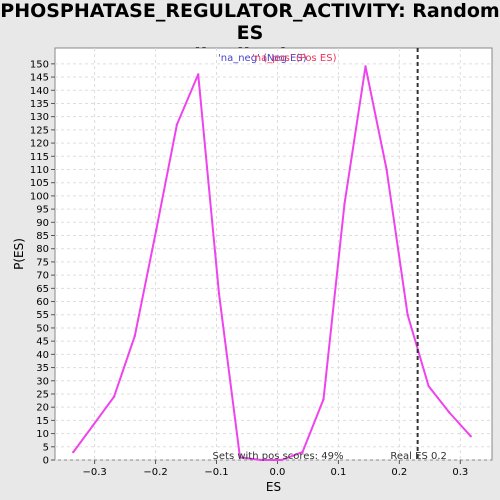  What do you see at coordinates (39, 183) in the screenshot?
I see `y-tick-label: 105` at bounding box center [39, 183].